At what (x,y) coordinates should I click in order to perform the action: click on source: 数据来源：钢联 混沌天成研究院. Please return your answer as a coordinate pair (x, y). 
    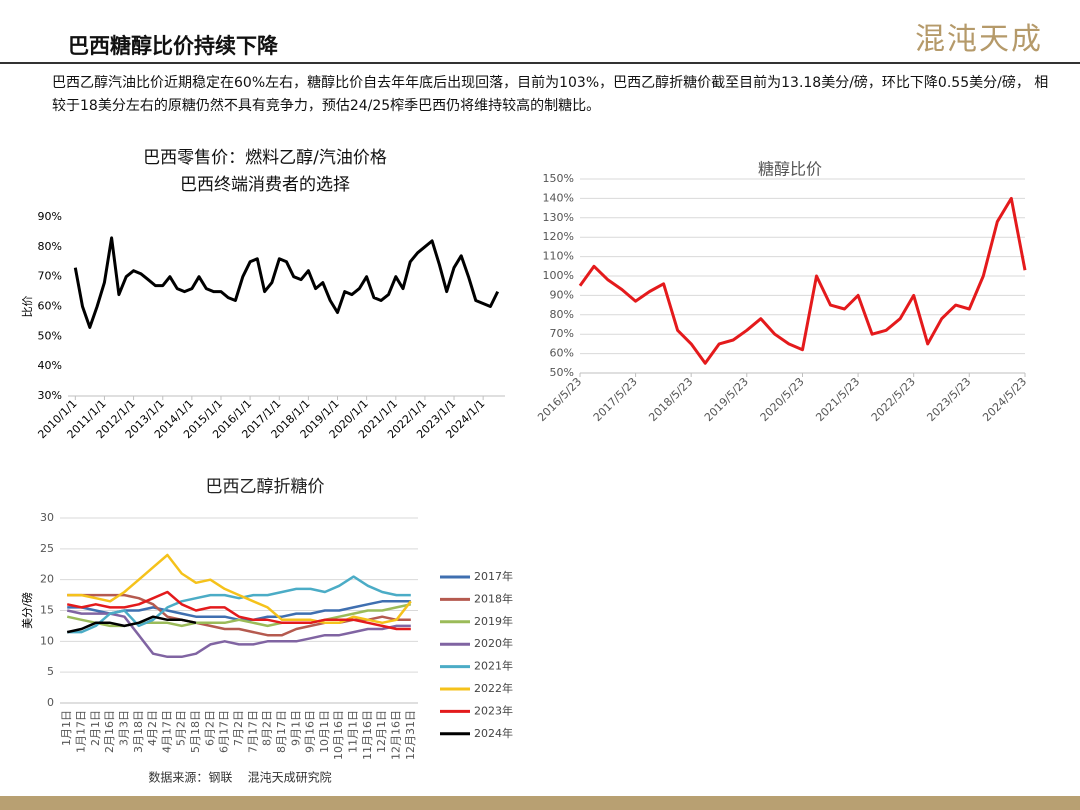
    Looking at the image, I should click on (239, 777).